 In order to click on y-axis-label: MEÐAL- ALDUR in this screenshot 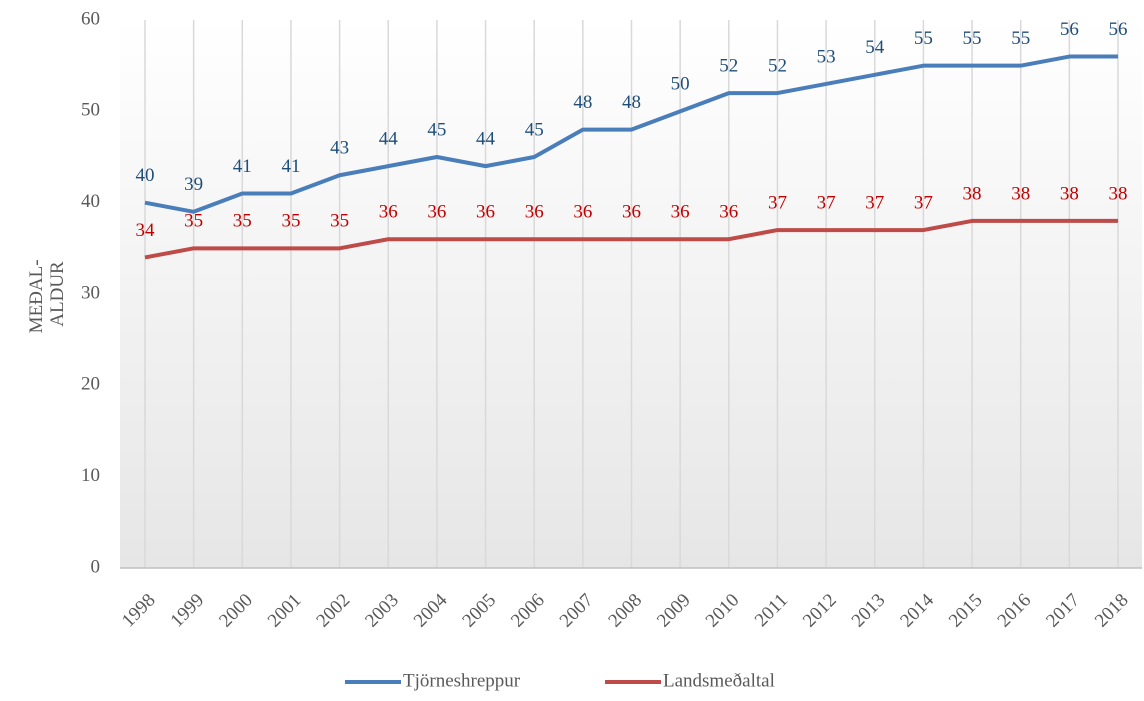, I will do `click(47, 294)`.